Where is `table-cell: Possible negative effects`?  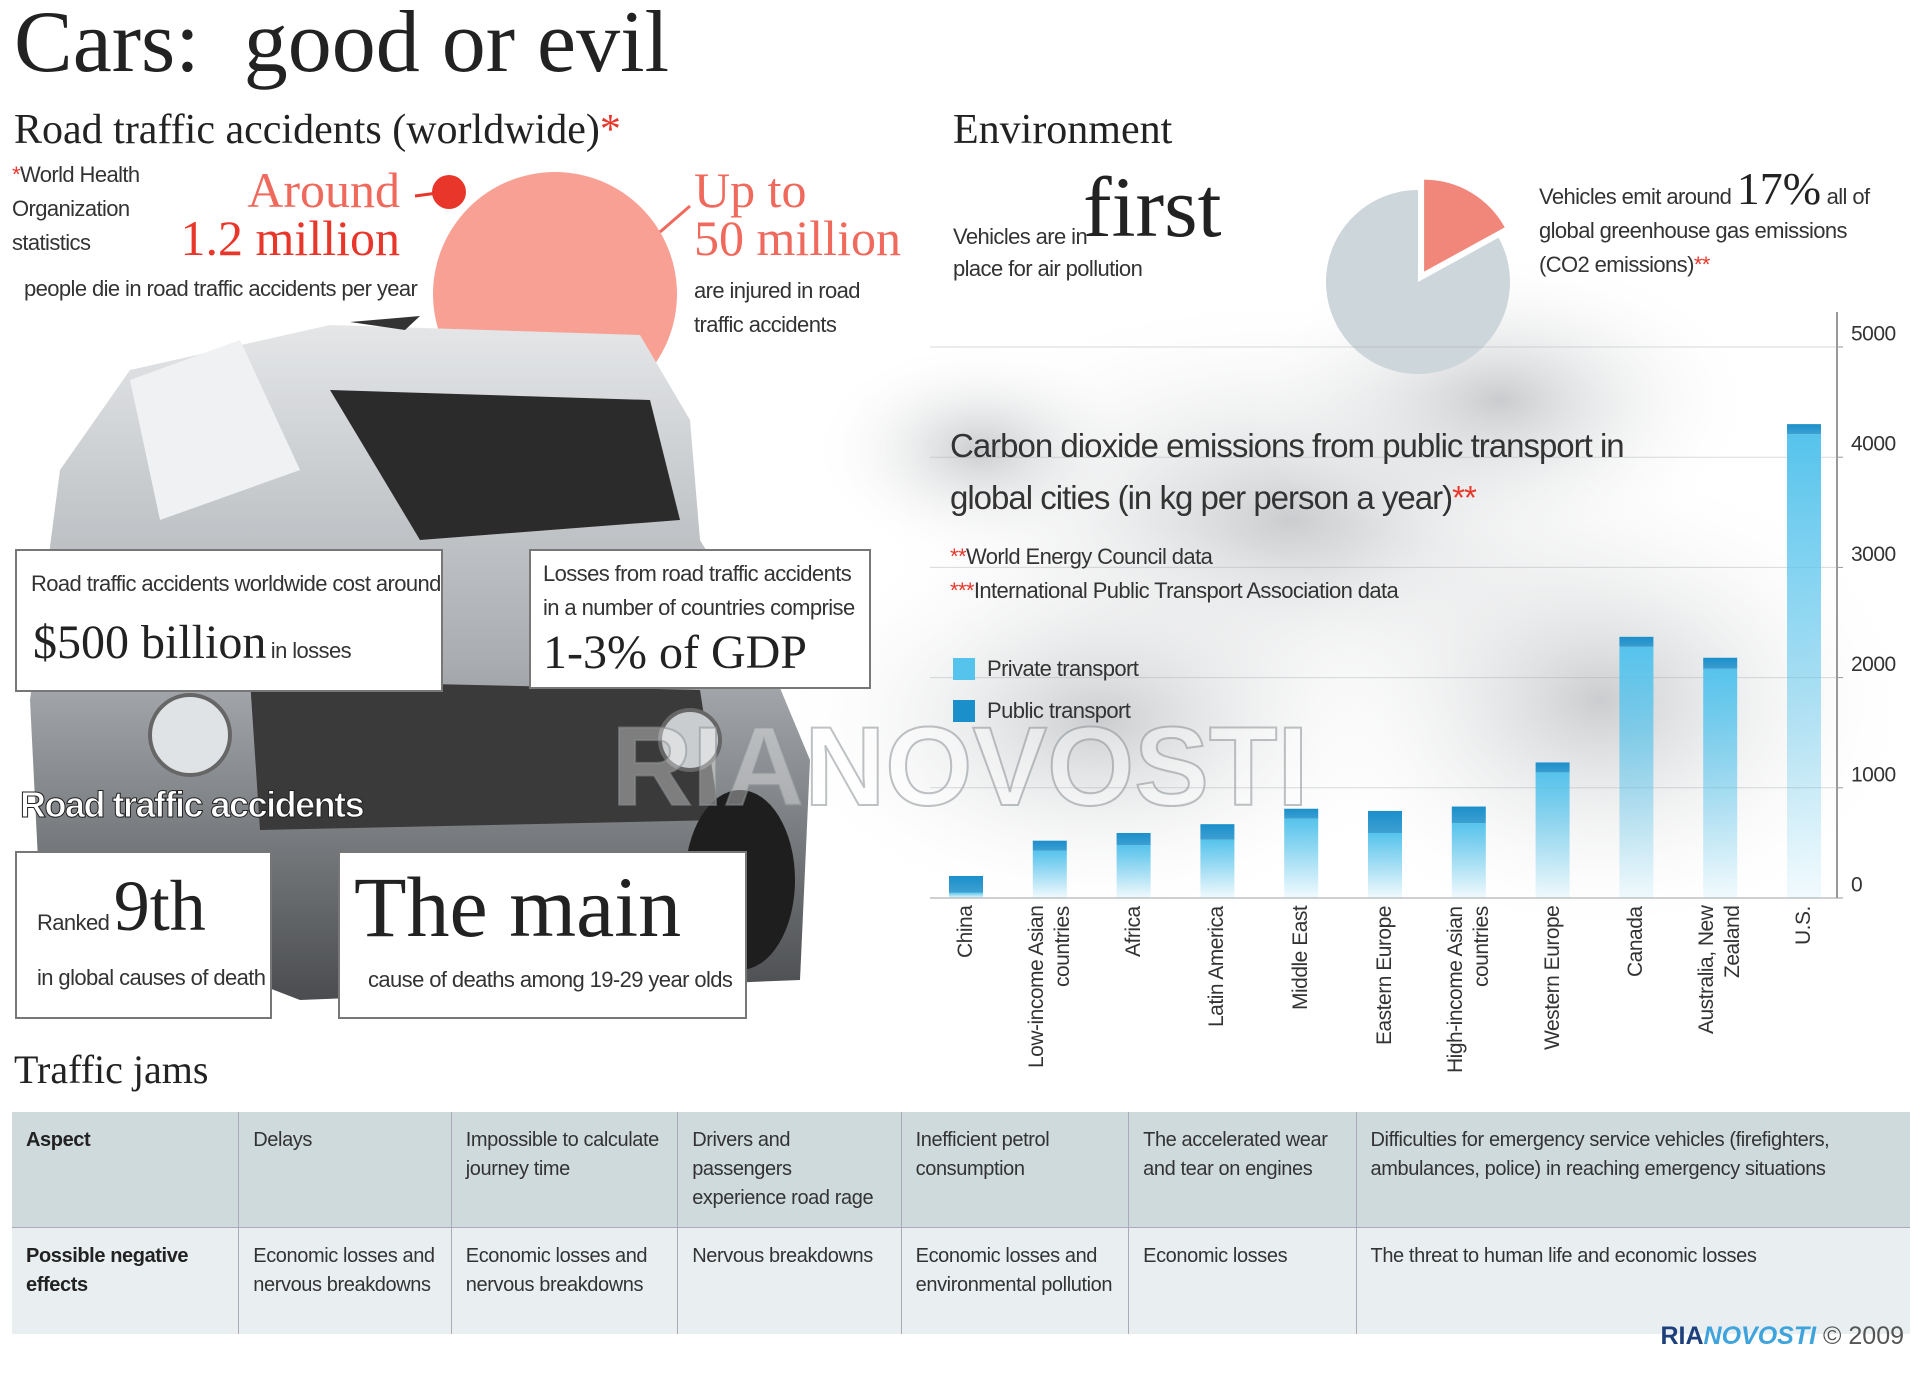
table-cell: Possible negative effects is located at coordinates (125, 1280).